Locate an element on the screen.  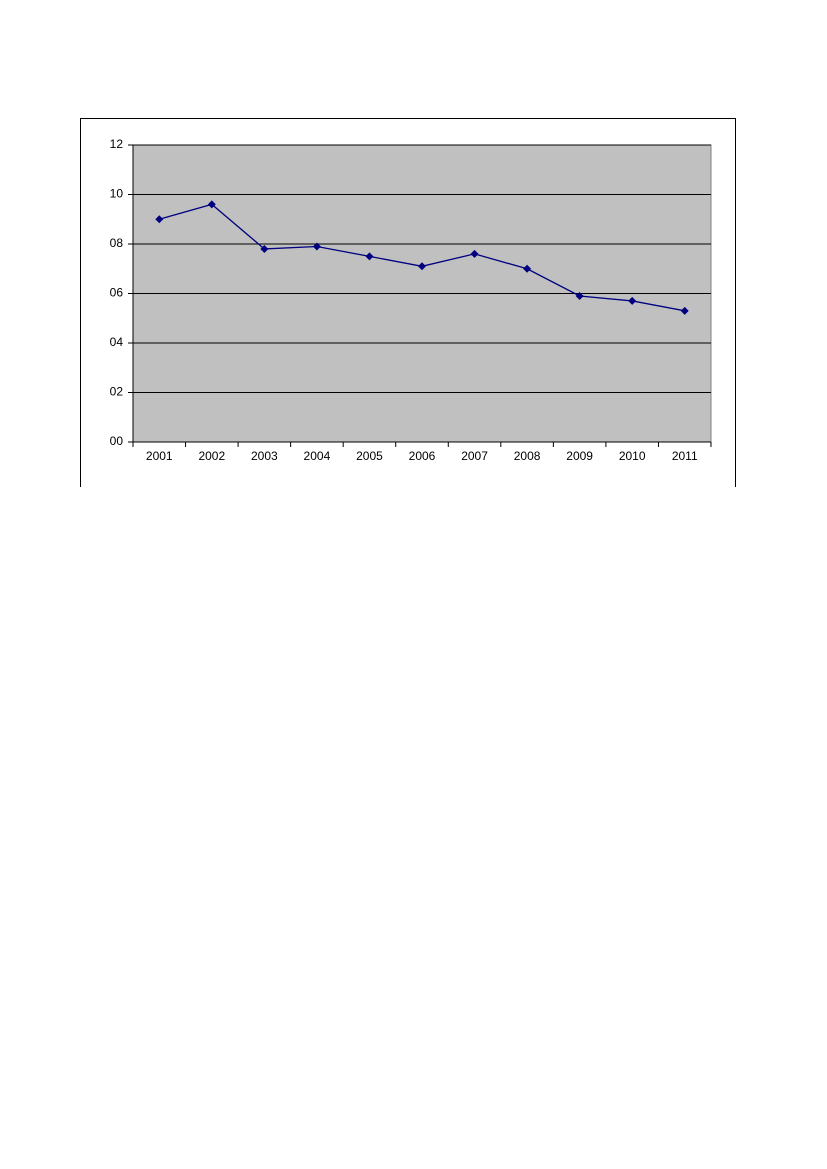
x-tick-label: 2005 is located at coordinates (369, 456).